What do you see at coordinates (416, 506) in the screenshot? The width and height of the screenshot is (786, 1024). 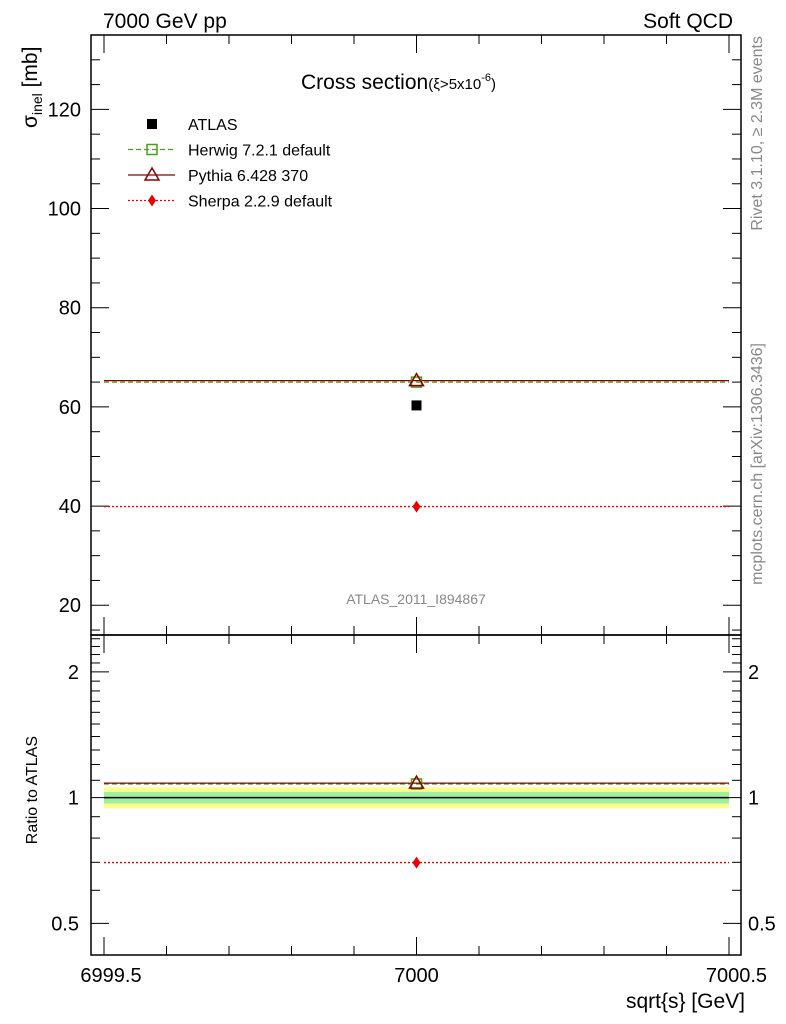 I see `main-point-sherpa` at bounding box center [416, 506].